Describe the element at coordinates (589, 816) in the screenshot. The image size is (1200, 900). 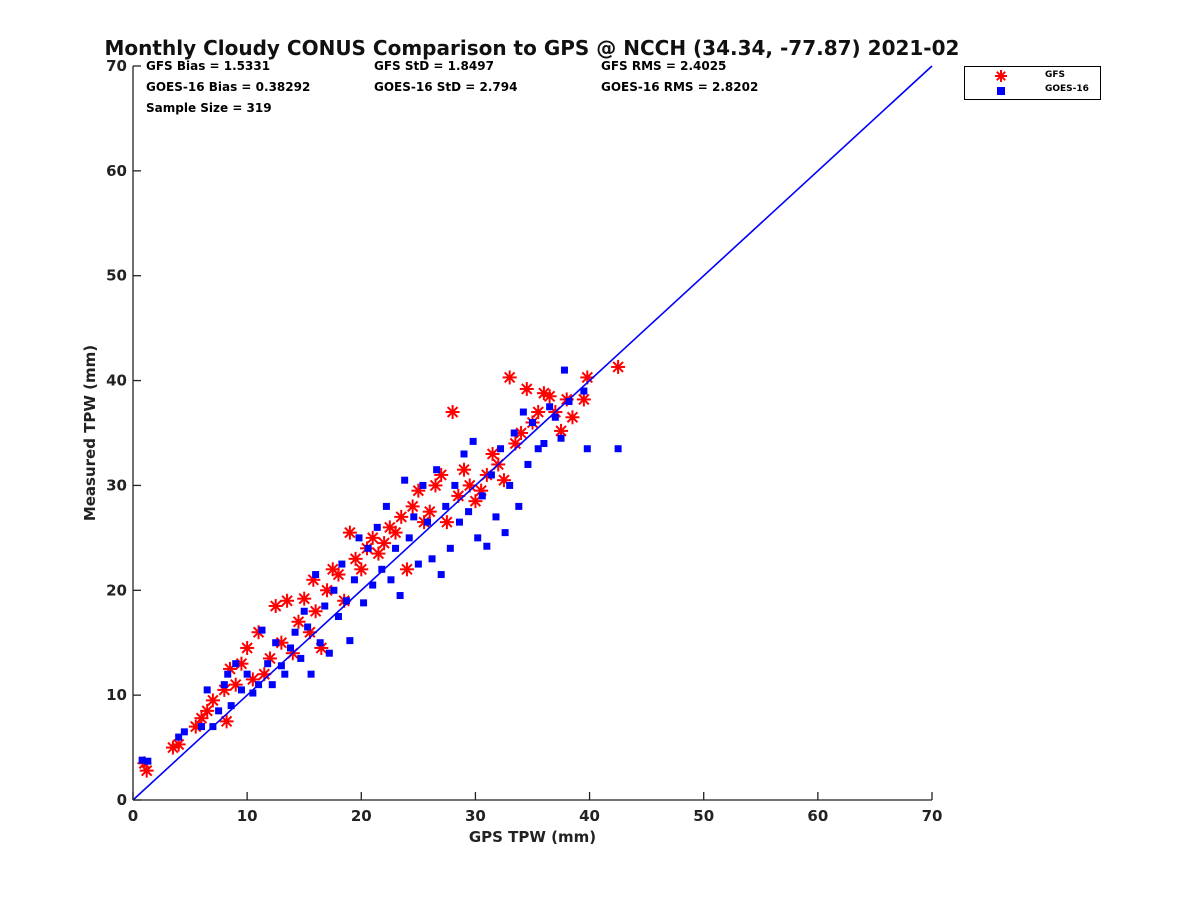
I see `x-tick-label: 40` at that location.